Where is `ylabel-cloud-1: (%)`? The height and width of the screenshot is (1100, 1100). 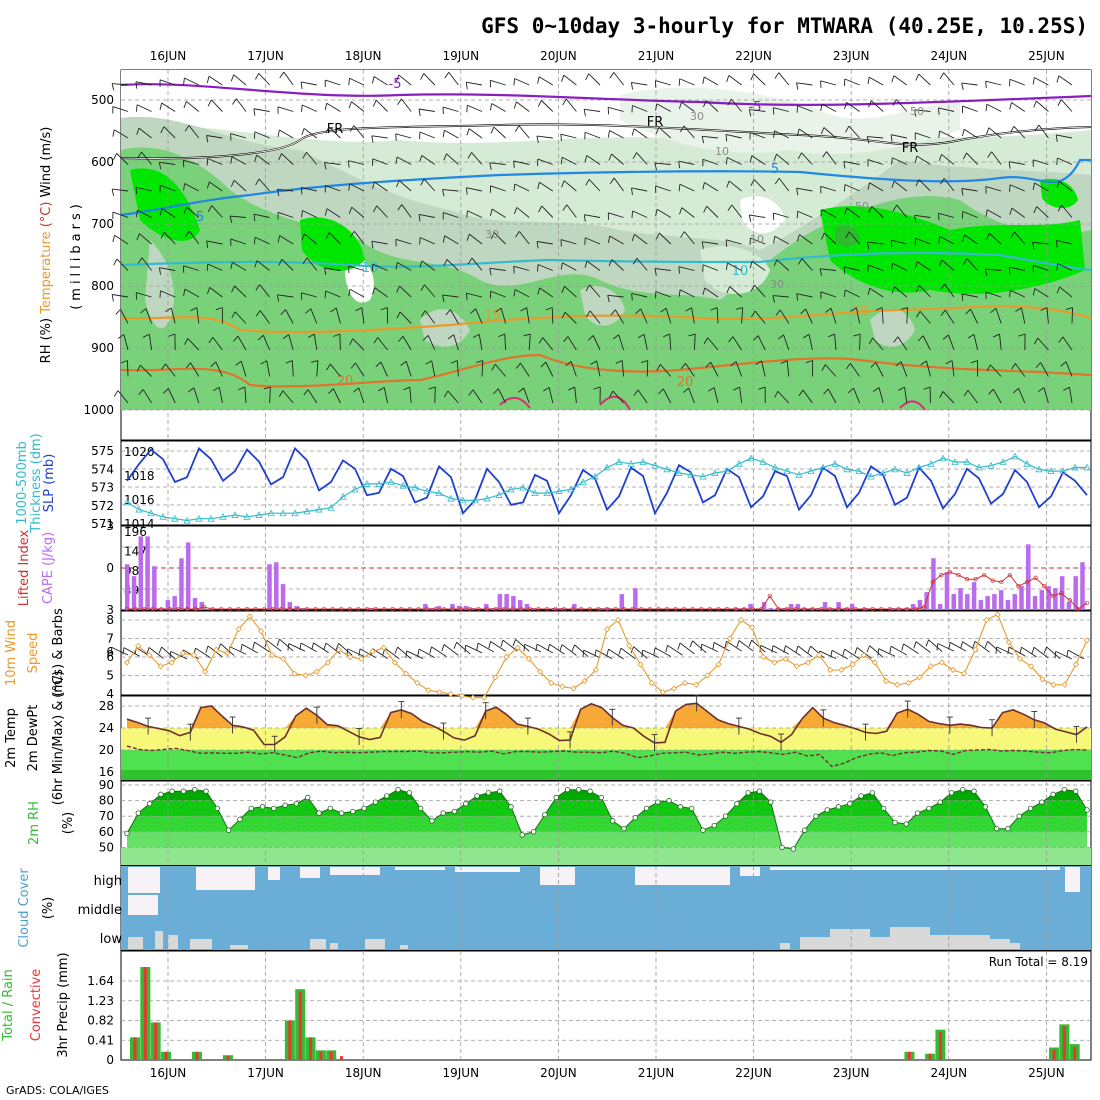 ylabel-cloud-1: (%) is located at coordinates (48, 908).